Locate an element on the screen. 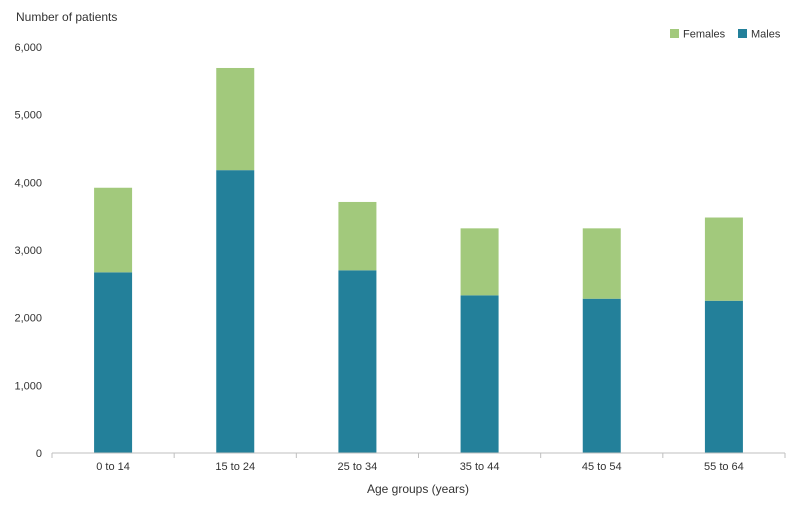 The image size is (800, 511). x-tick-label: 0 to 14 is located at coordinates (113, 467).